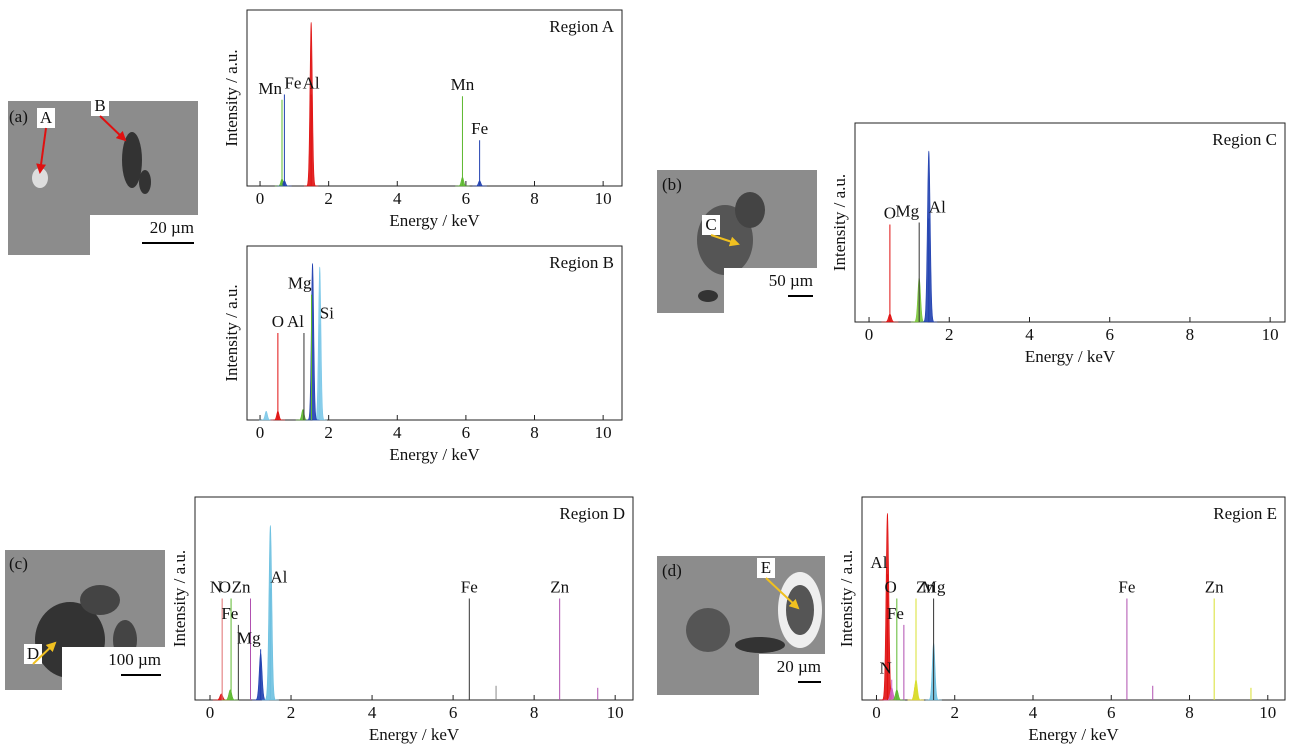 This screenshot has width=1291, height=756. What do you see at coordinates (270, 88) in the screenshot?
I see `element-label: Mn` at bounding box center [270, 88].